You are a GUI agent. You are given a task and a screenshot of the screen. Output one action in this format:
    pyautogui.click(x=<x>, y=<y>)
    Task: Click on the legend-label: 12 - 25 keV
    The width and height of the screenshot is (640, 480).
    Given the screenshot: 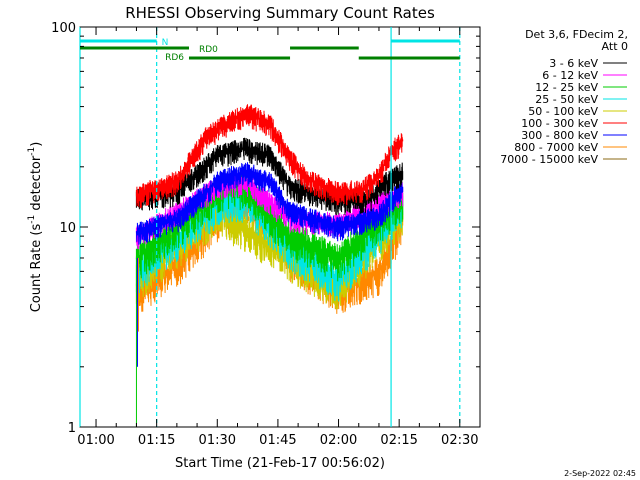 What is the action you would take?
    pyautogui.click(x=566, y=87)
    